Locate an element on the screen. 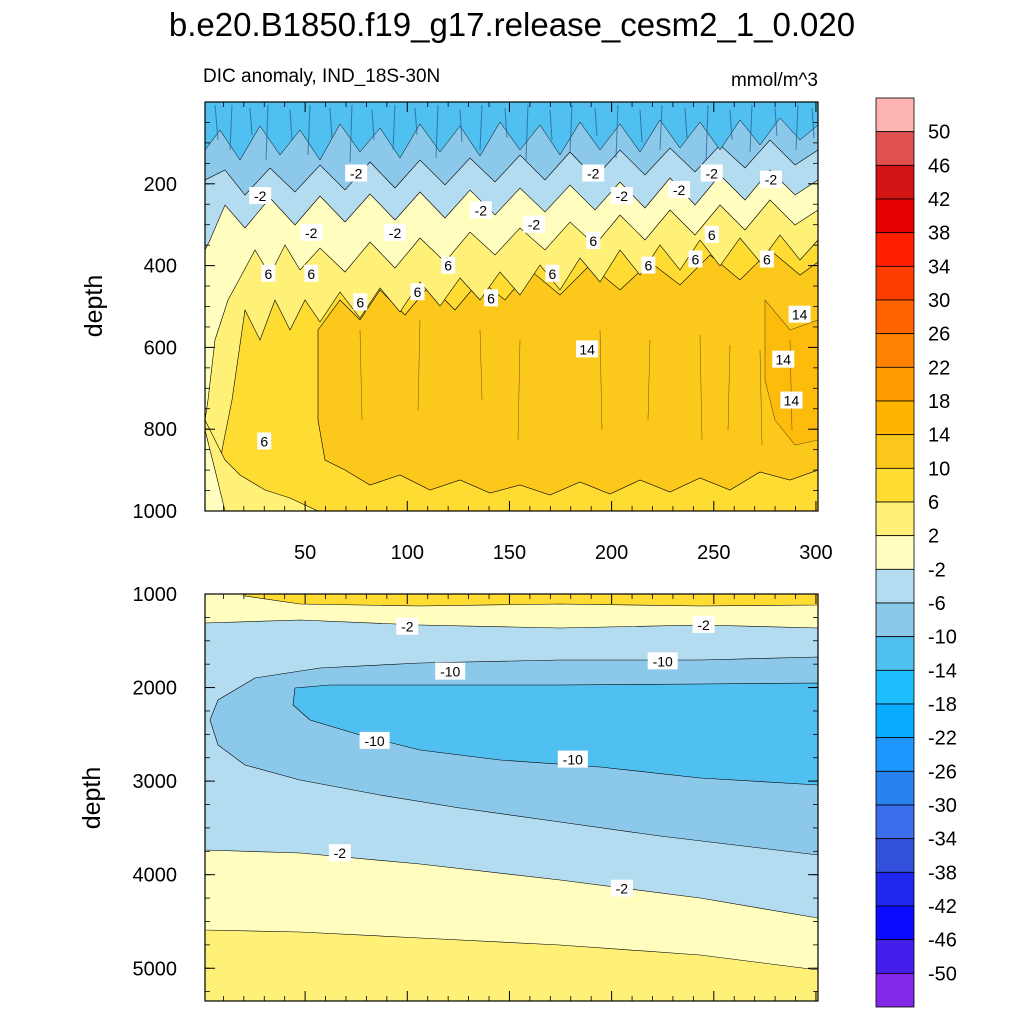 Image resolution: width=1024 pixels, height=1024 pixels. bottom-y-tick-label: 3000 is located at coordinates (155, 782).